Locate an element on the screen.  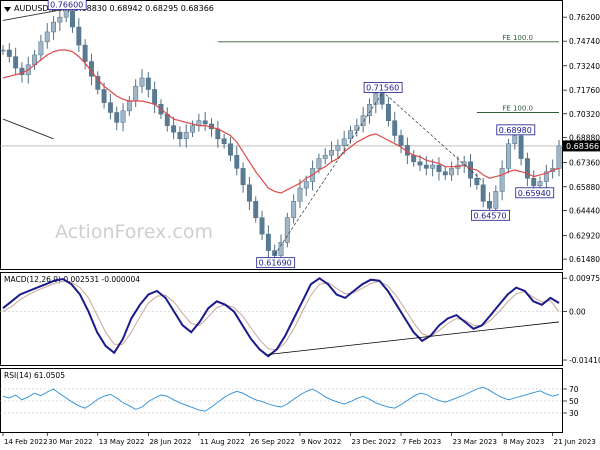
price-tick-label: 0.73240 is located at coordinates (584, 66).